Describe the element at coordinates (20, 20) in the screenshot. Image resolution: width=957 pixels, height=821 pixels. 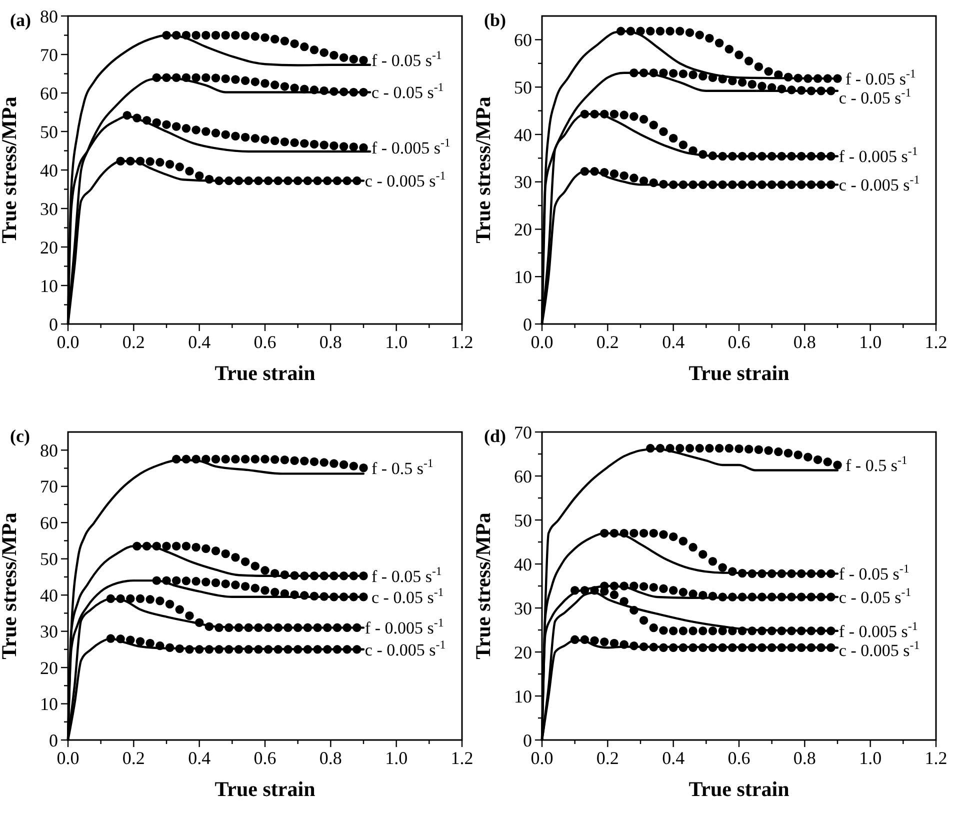
I see `chart-title: (a)` at that location.